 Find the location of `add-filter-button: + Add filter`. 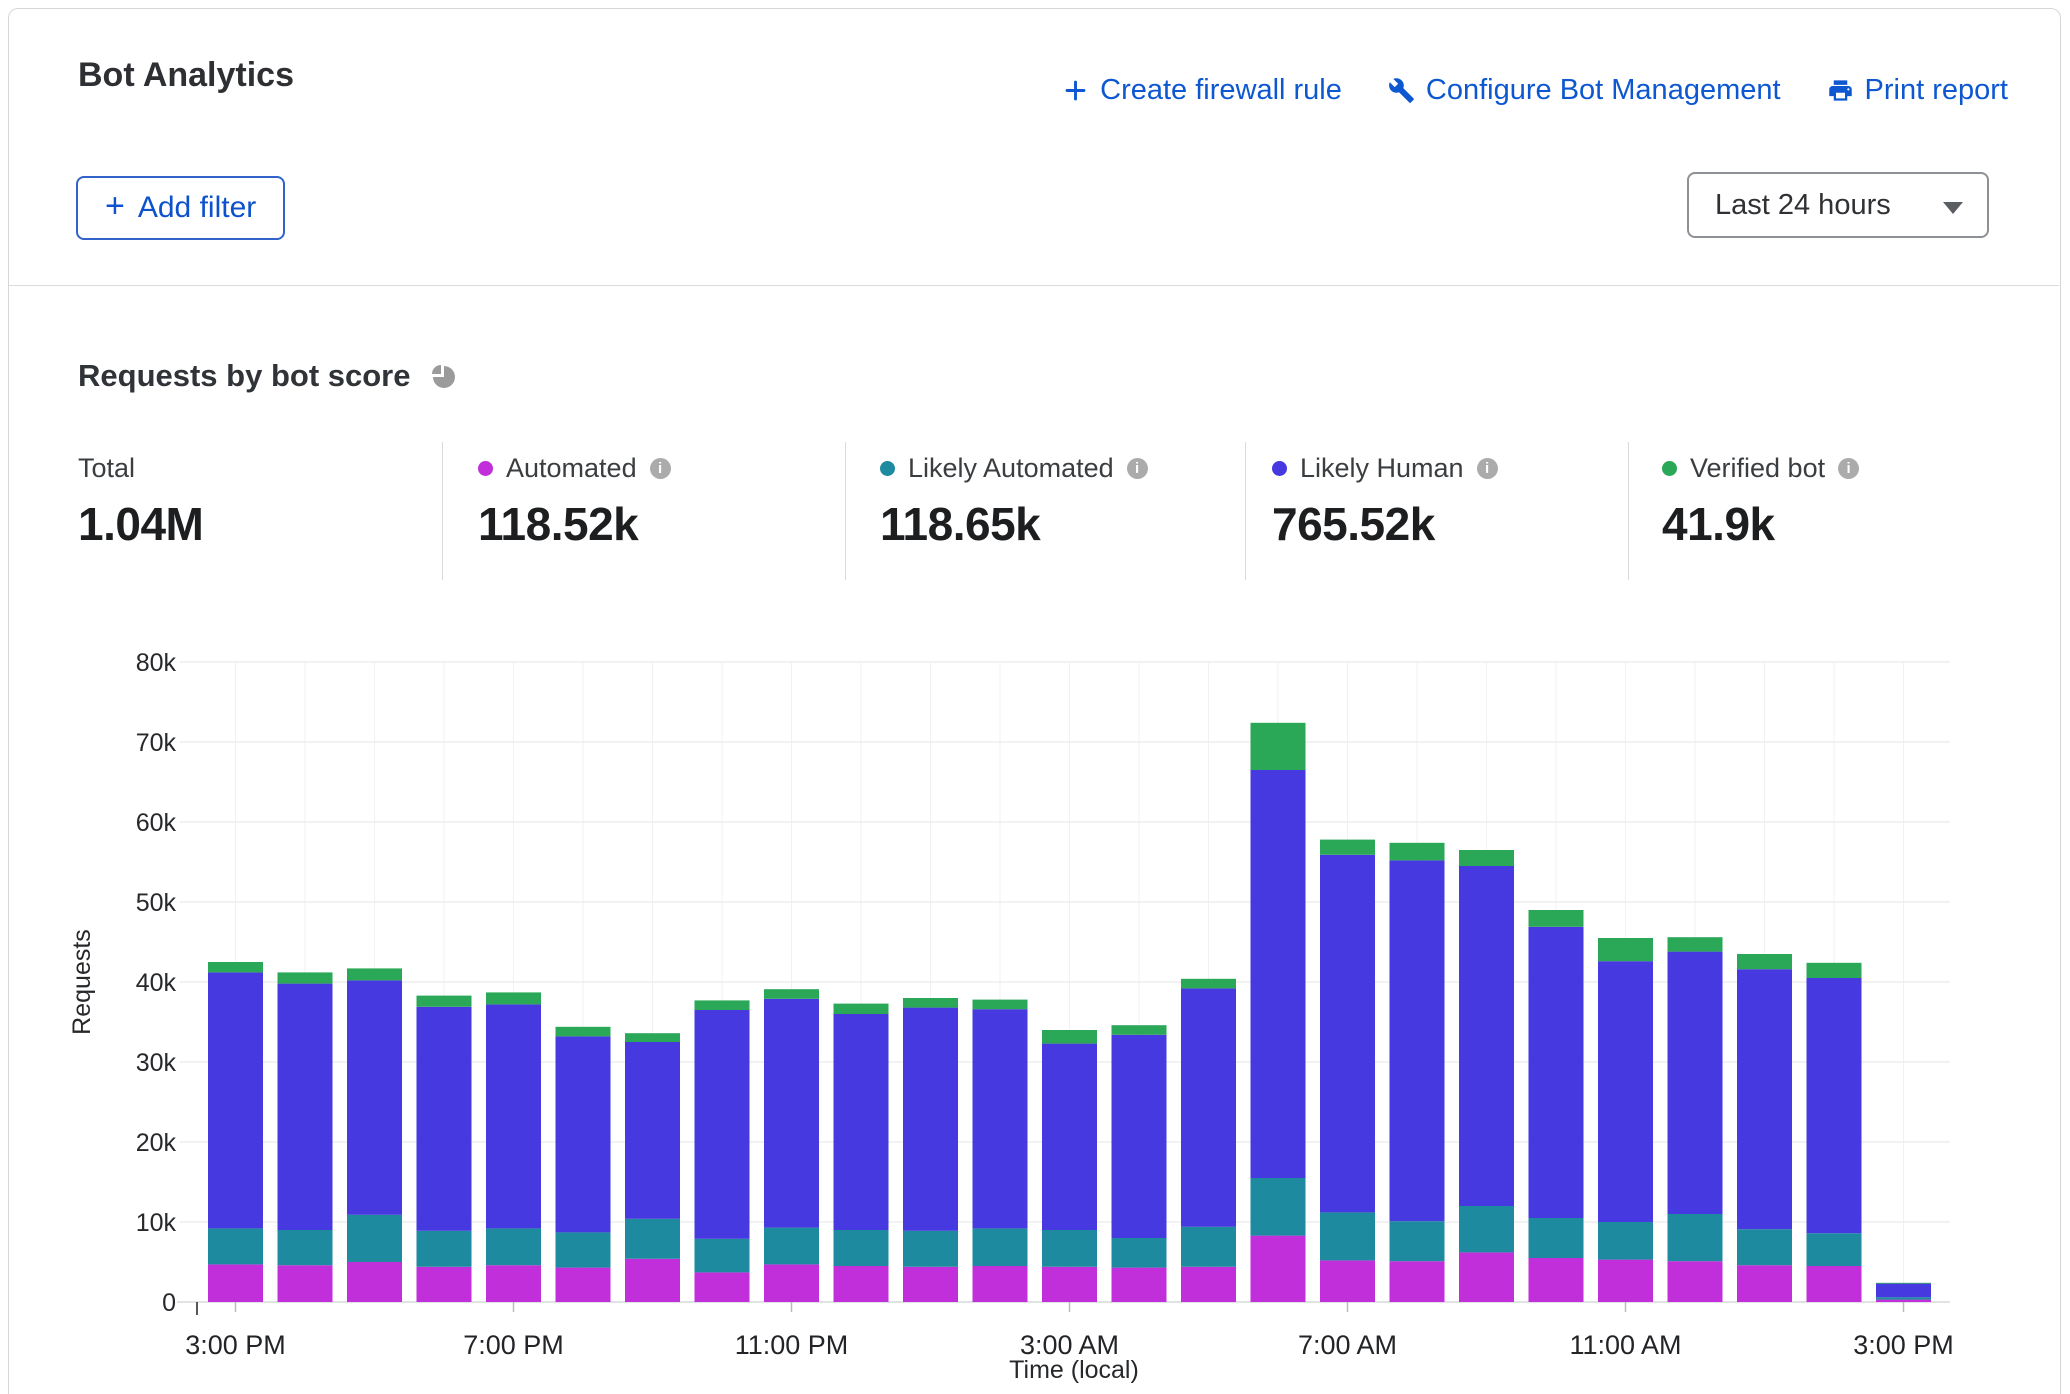

add-filter-button: + Add filter is located at coordinates (181, 208).